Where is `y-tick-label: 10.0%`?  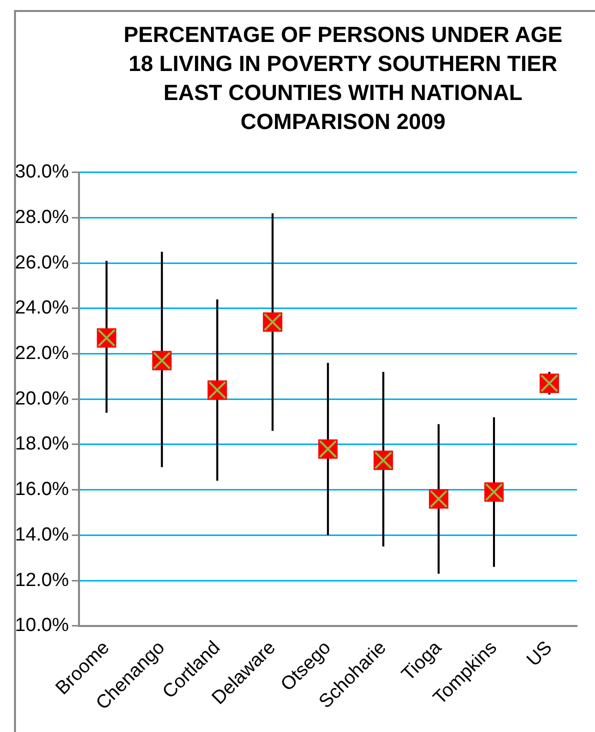 y-tick-label: 10.0% is located at coordinates (42, 625).